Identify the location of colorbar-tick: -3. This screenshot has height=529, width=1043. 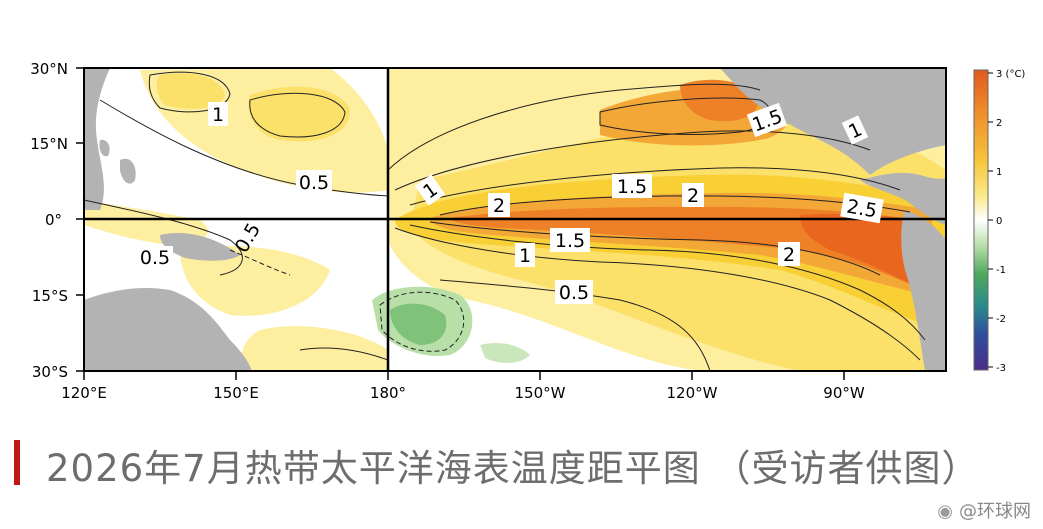
(1001, 368).